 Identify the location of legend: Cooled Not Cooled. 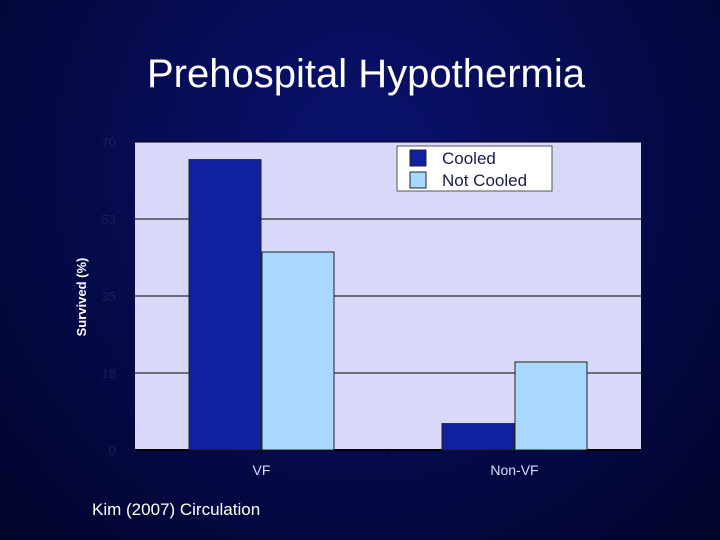
(474, 168).